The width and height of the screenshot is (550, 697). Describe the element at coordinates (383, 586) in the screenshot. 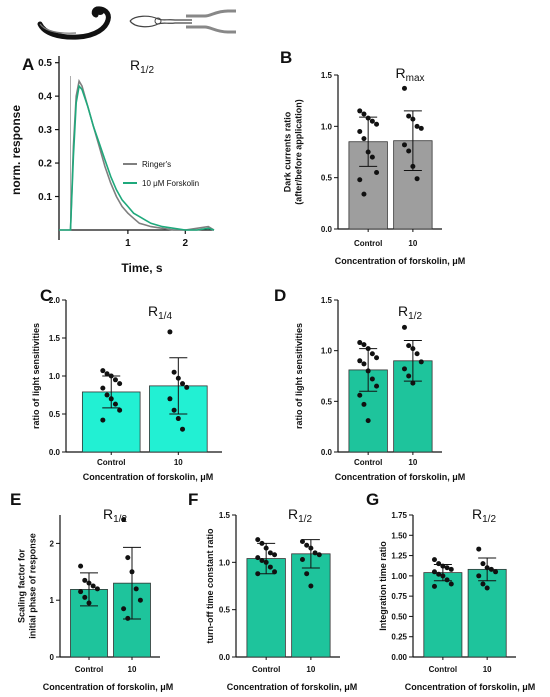

I see `y-axis-label-G: Integration time ratio` at that location.